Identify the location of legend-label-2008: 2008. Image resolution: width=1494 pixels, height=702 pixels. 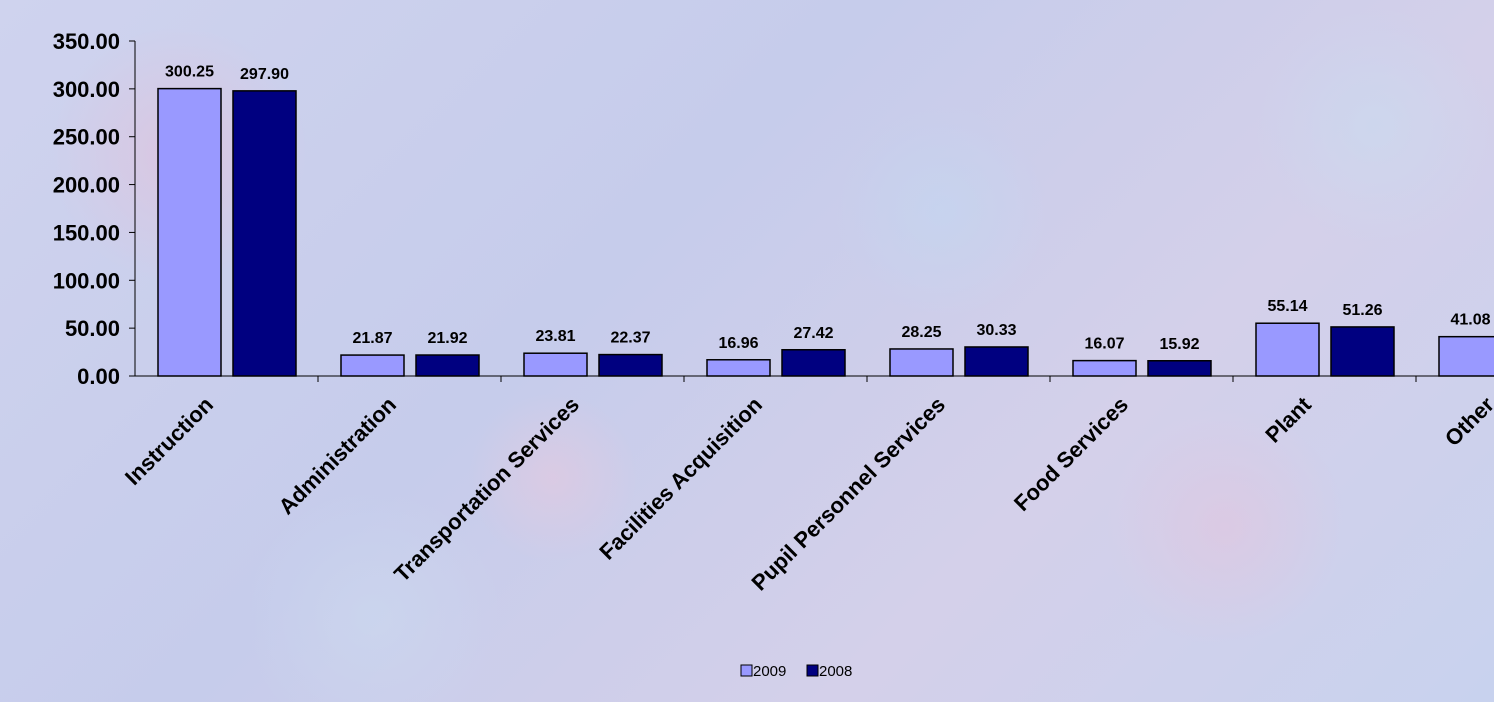
(835, 671).